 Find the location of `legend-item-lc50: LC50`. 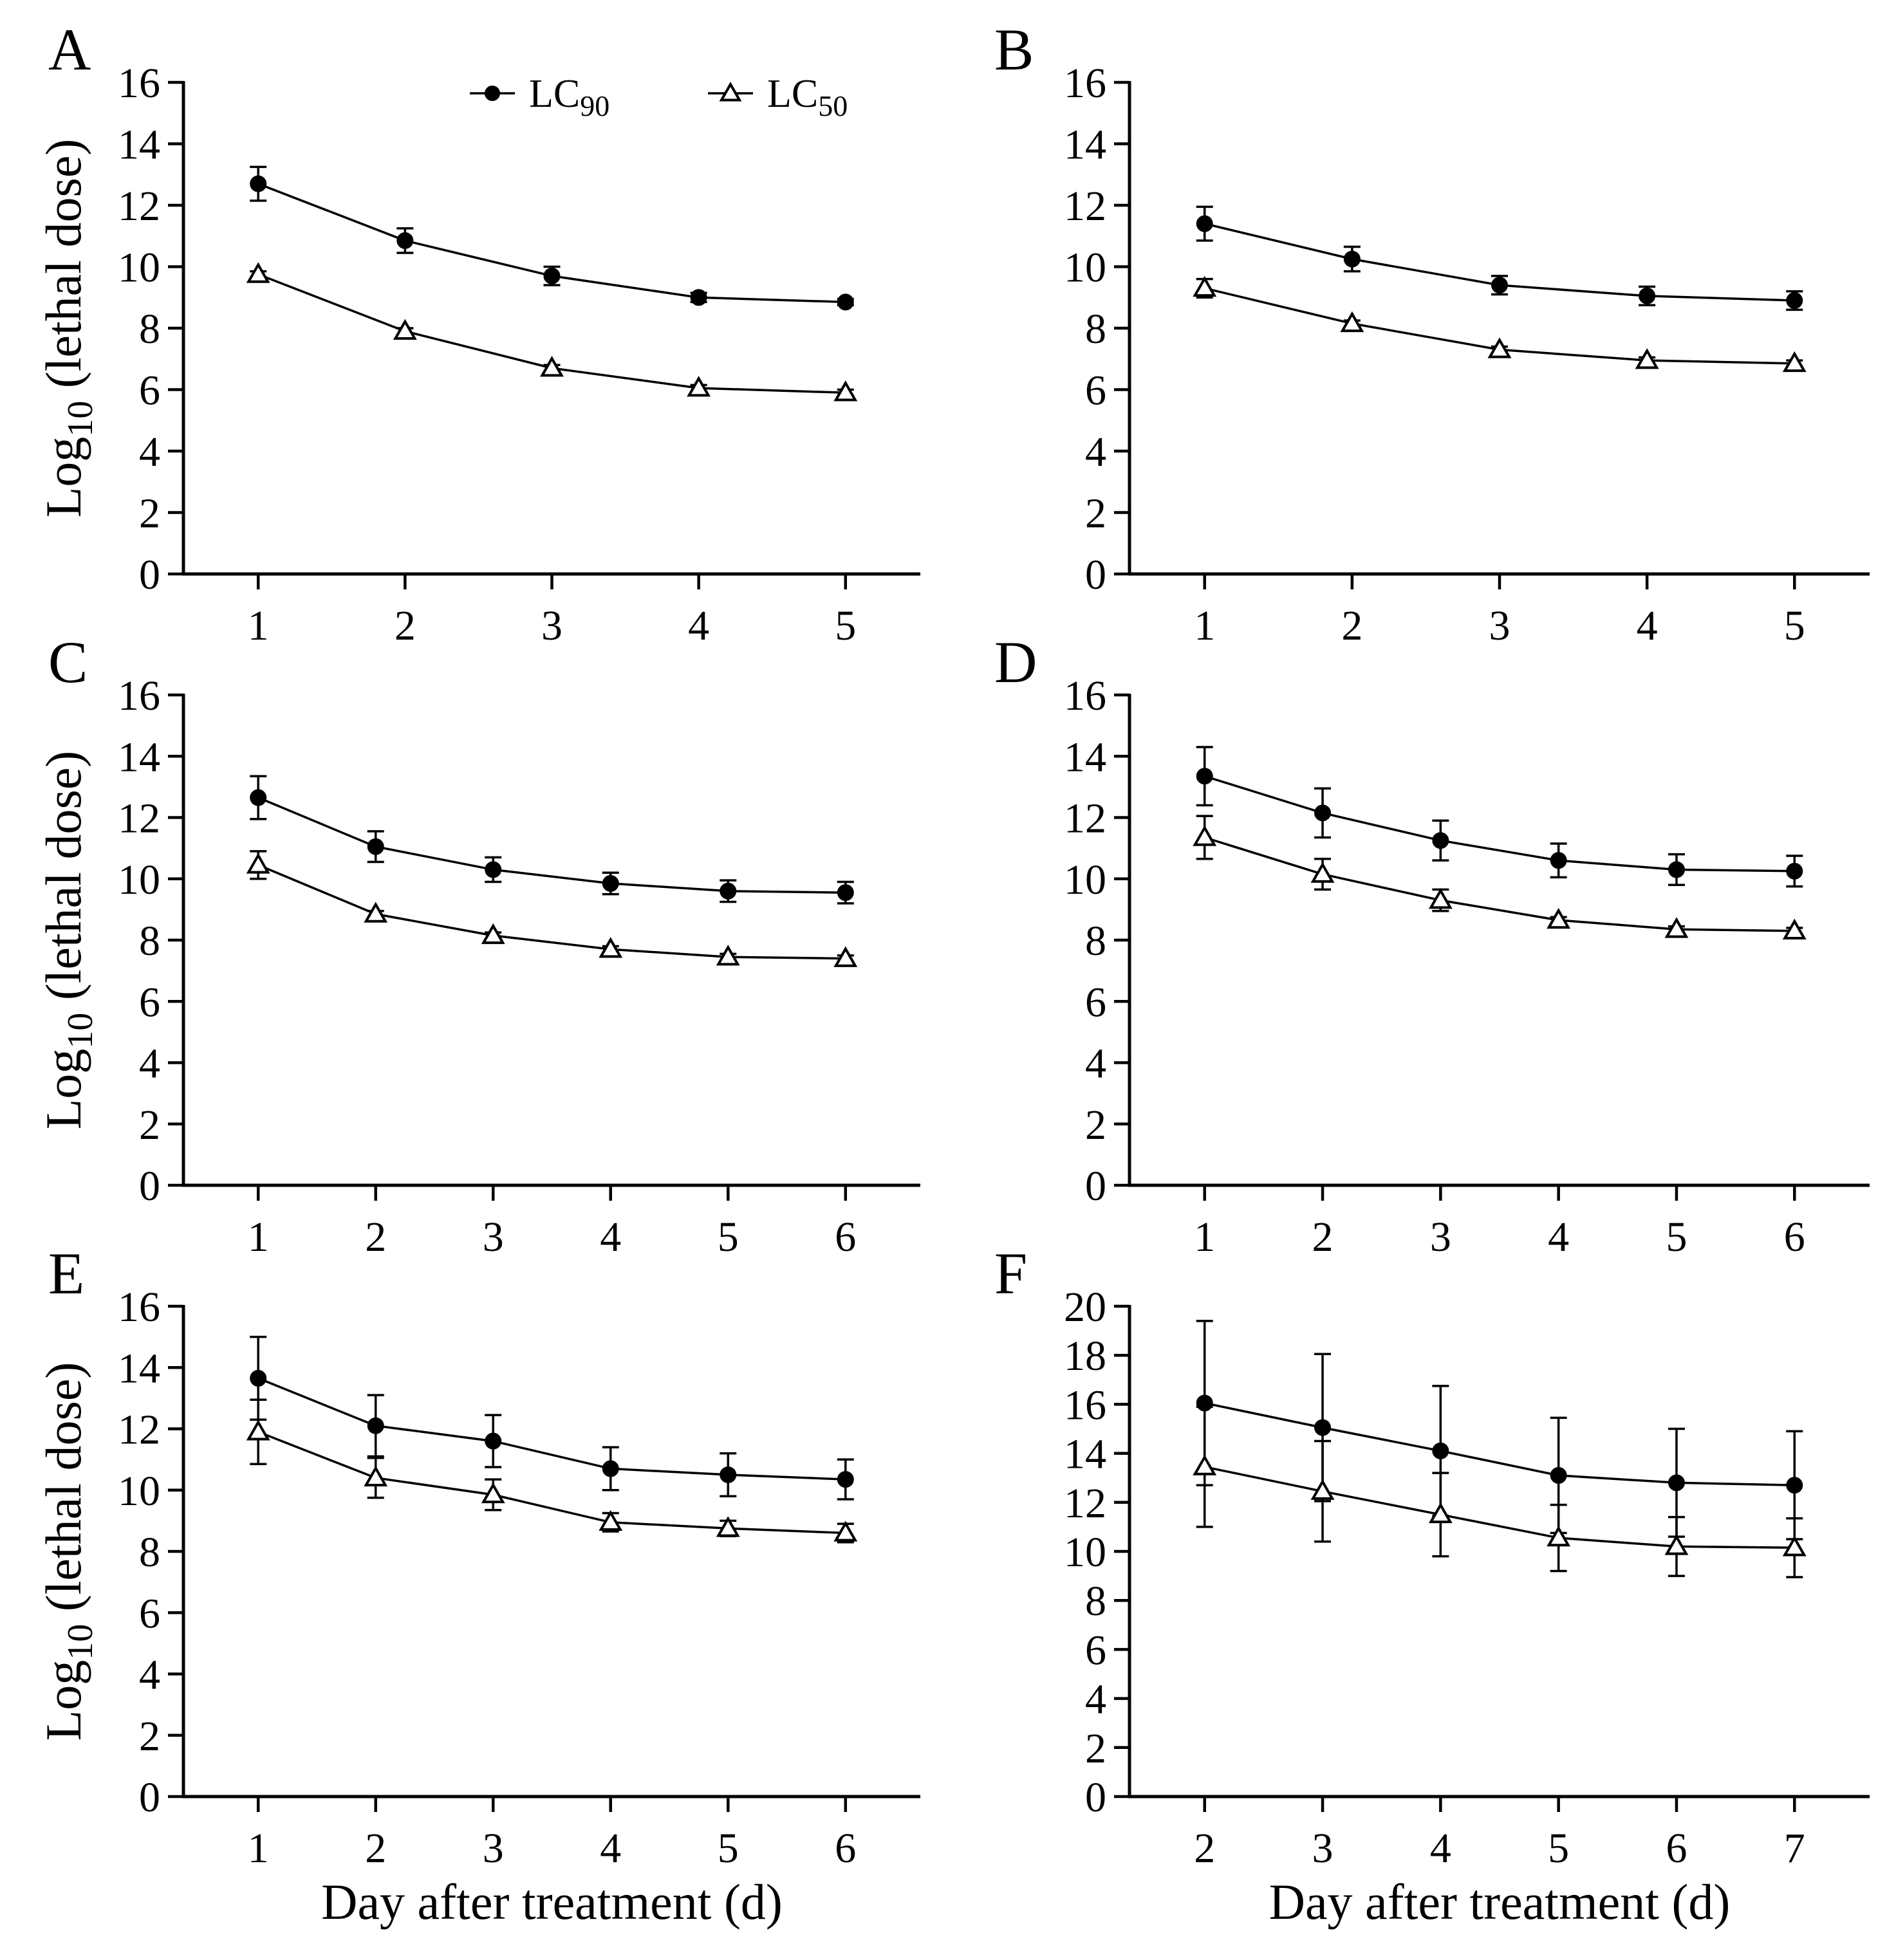

legend-item-lc50: LC50 is located at coordinates (778, 97).